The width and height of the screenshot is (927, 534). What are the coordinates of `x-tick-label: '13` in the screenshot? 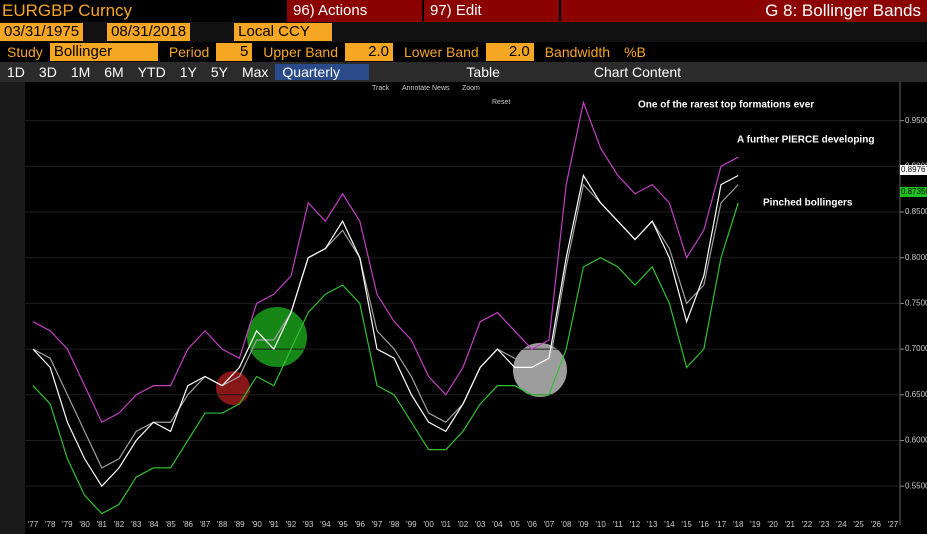 It's located at (652, 524).